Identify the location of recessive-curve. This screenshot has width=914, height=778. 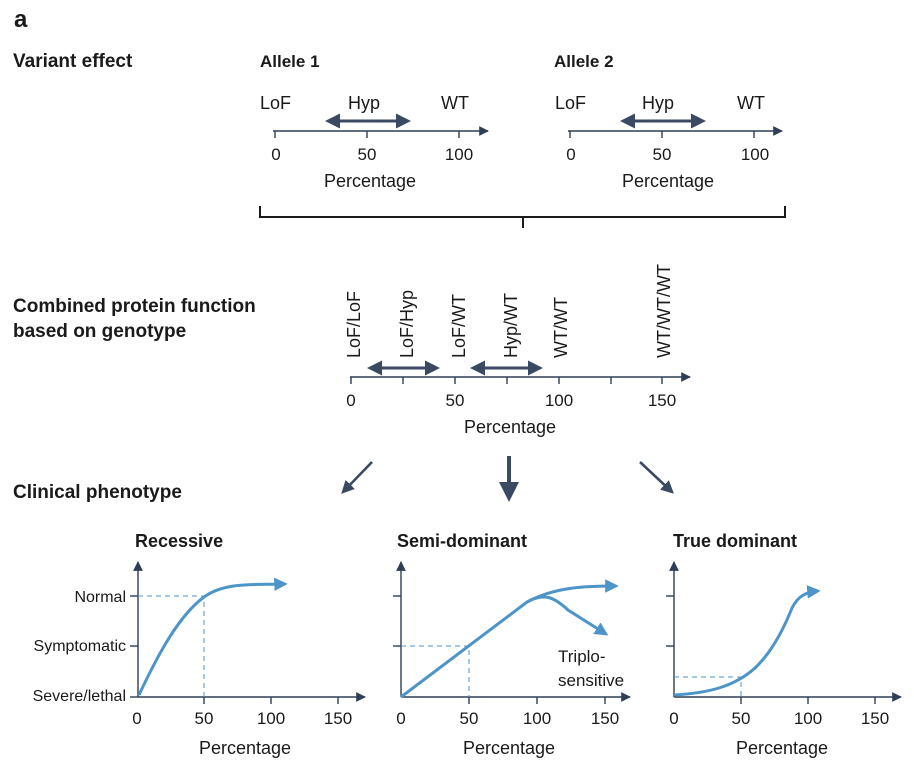
(212, 636).